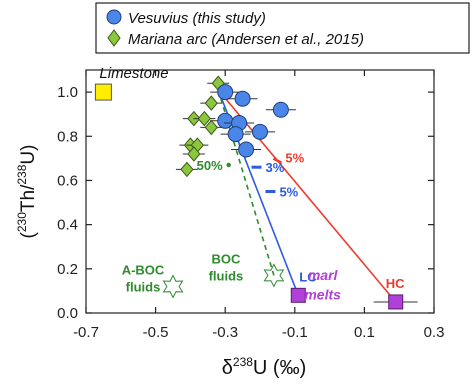  Describe the element at coordinates (103, 92) in the screenshot. I see `limestone-square` at that location.